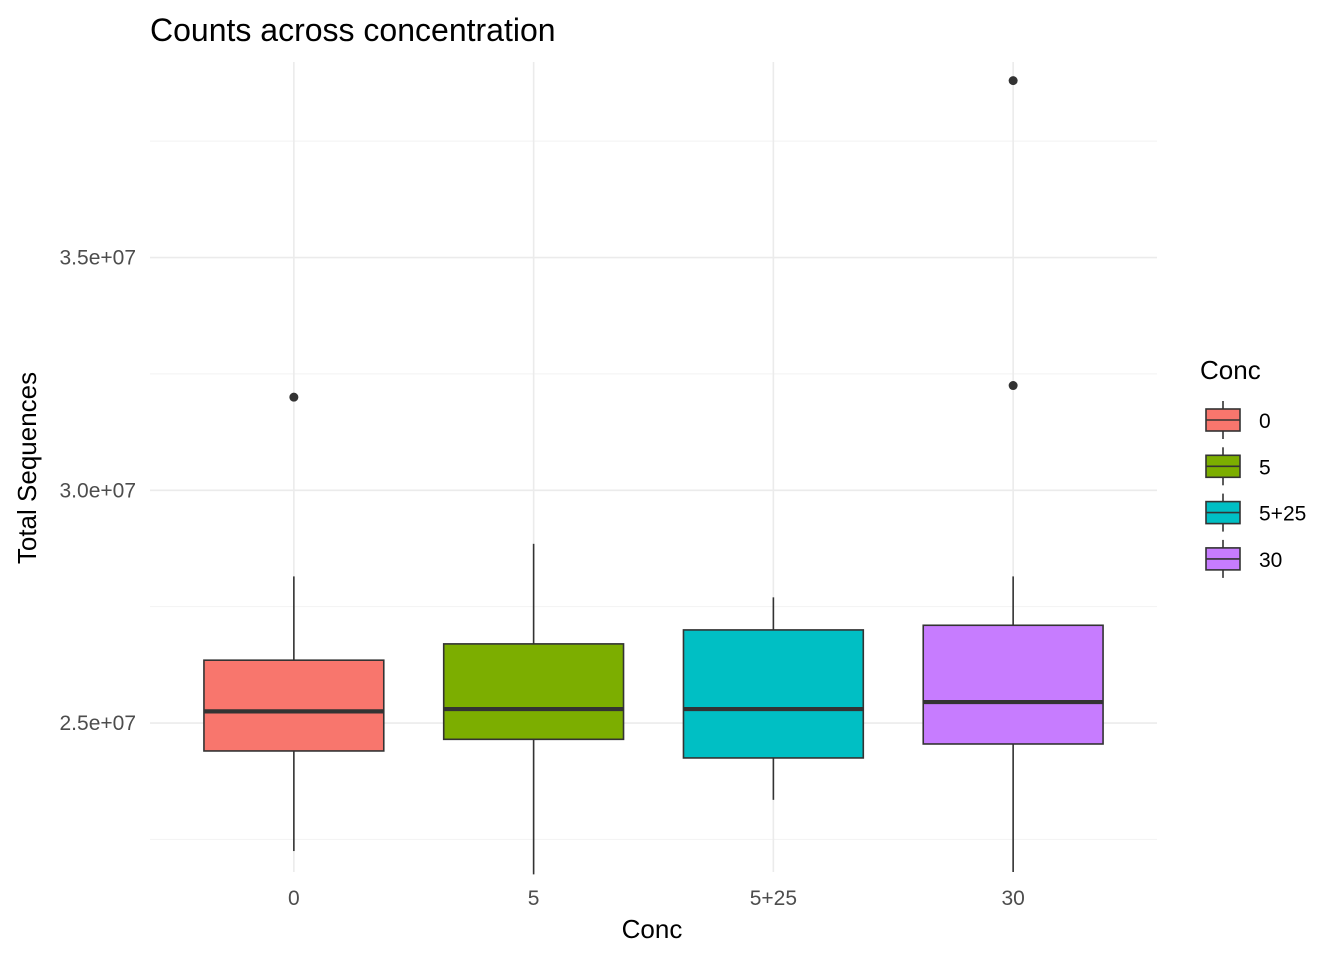  I want to click on x-axis-title: Conc, so click(652, 929).